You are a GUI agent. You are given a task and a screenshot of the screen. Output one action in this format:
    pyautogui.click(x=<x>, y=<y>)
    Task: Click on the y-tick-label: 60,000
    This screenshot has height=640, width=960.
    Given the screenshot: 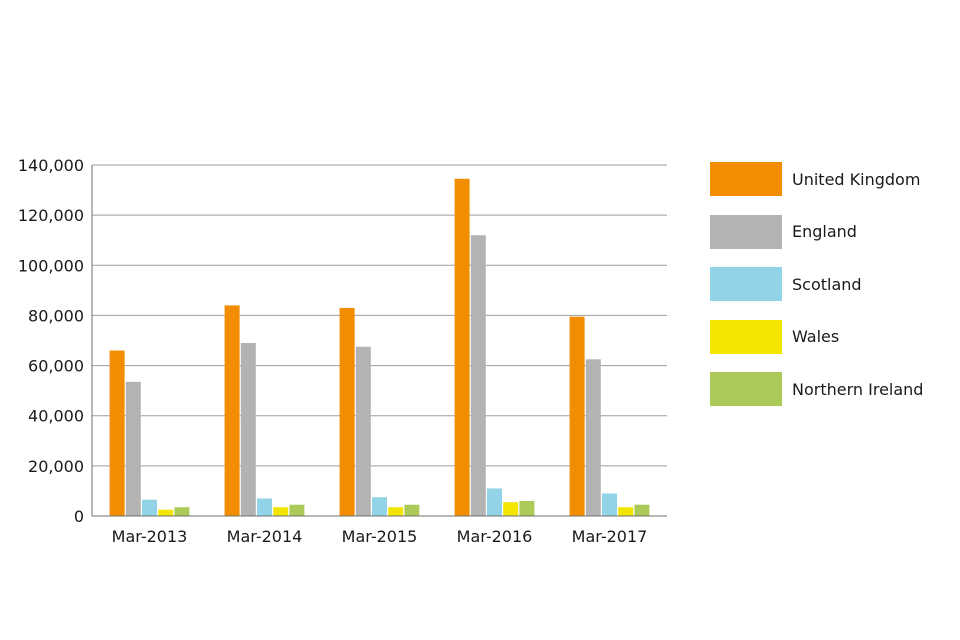 What is the action you would take?
    pyautogui.click(x=56, y=366)
    